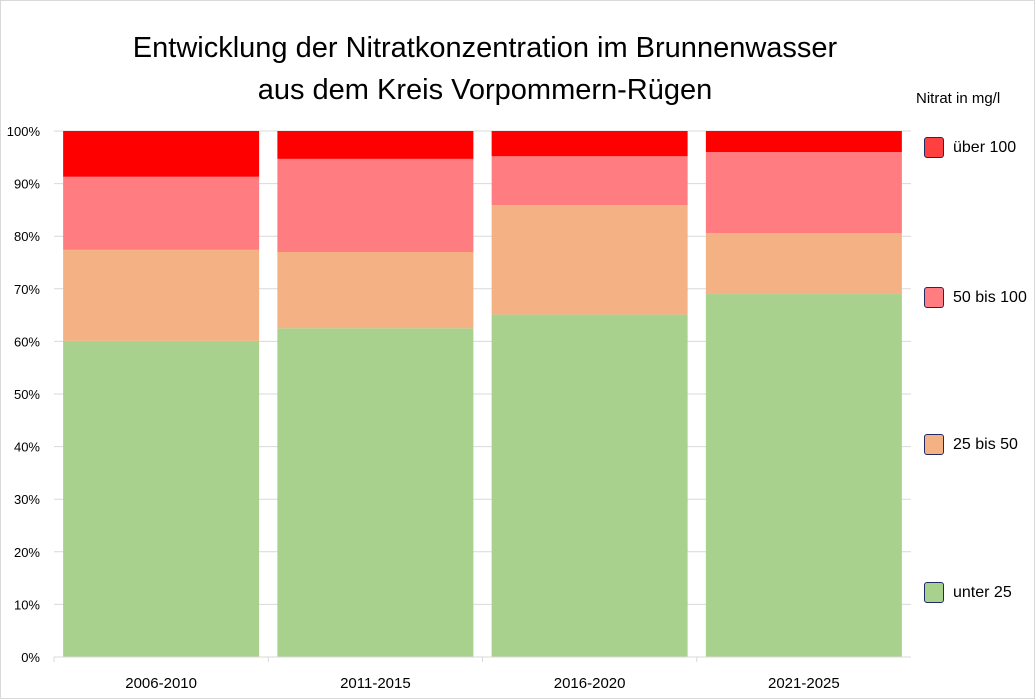 Image resolution: width=1035 pixels, height=699 pixels. What do you see at coordinates (27, 236) in the screenshot?
I see `y-tick-label: 80%` at bounding box center [27, 236].